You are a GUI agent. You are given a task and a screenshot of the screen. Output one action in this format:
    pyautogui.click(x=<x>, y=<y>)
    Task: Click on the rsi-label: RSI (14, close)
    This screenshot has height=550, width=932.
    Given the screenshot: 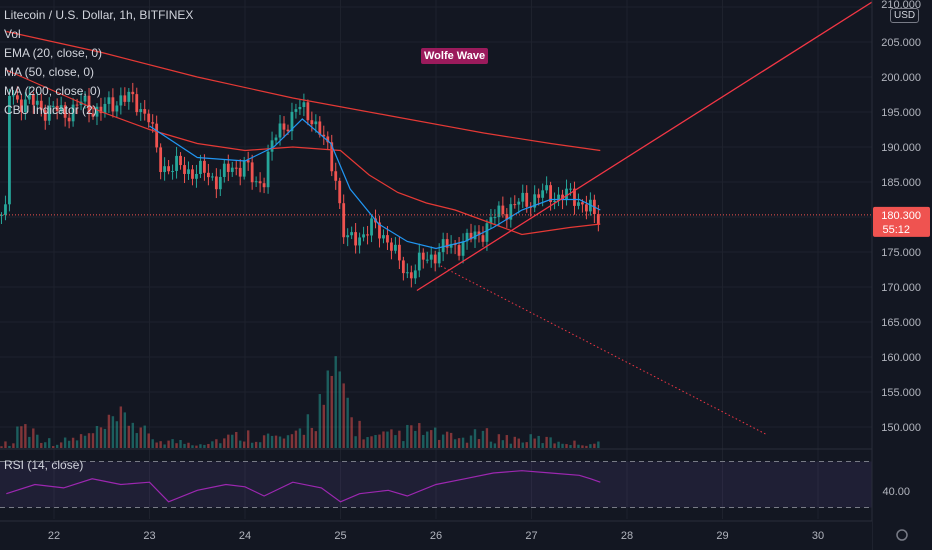 What is the action you would take?
    pyautogui.click(x=44, y=465)
    